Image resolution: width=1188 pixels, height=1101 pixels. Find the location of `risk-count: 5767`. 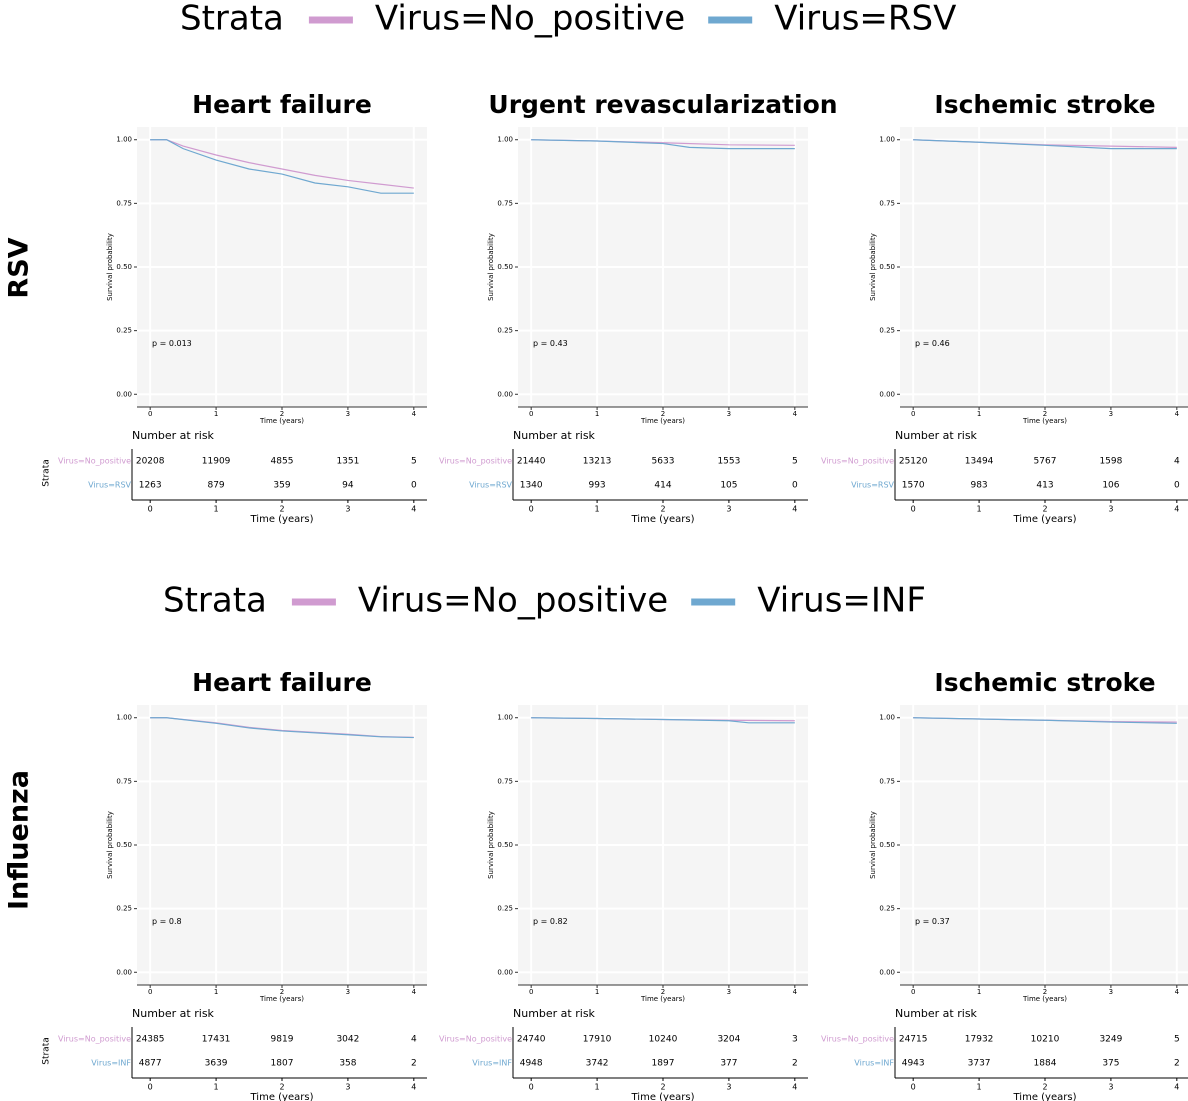

risk-count: 5767 is located at coordinates (1045, 462).